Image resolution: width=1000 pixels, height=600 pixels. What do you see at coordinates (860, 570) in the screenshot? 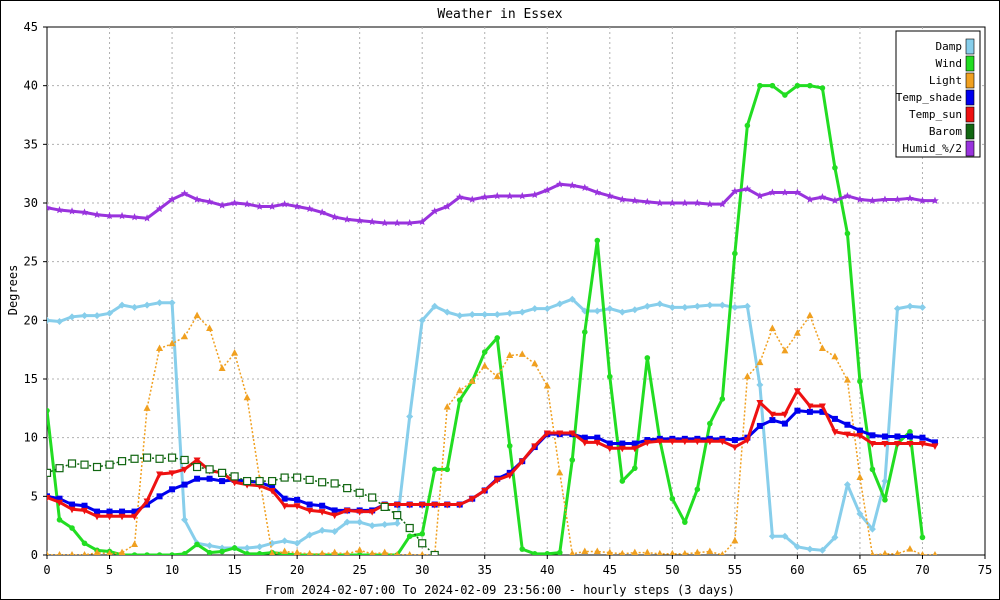
I see `x-tick-label: 65` at bounding box center [860, 570].